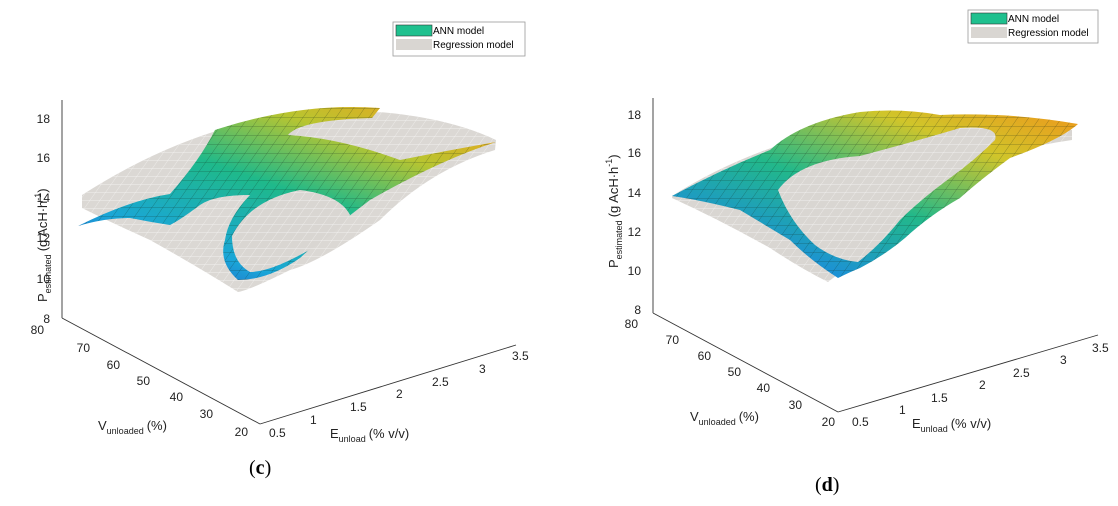 This screenshot has height=506, width=1118. Describe the element at coordinates (44, 119) in the screenshot. I see `z-tick-c: 18` at that location.